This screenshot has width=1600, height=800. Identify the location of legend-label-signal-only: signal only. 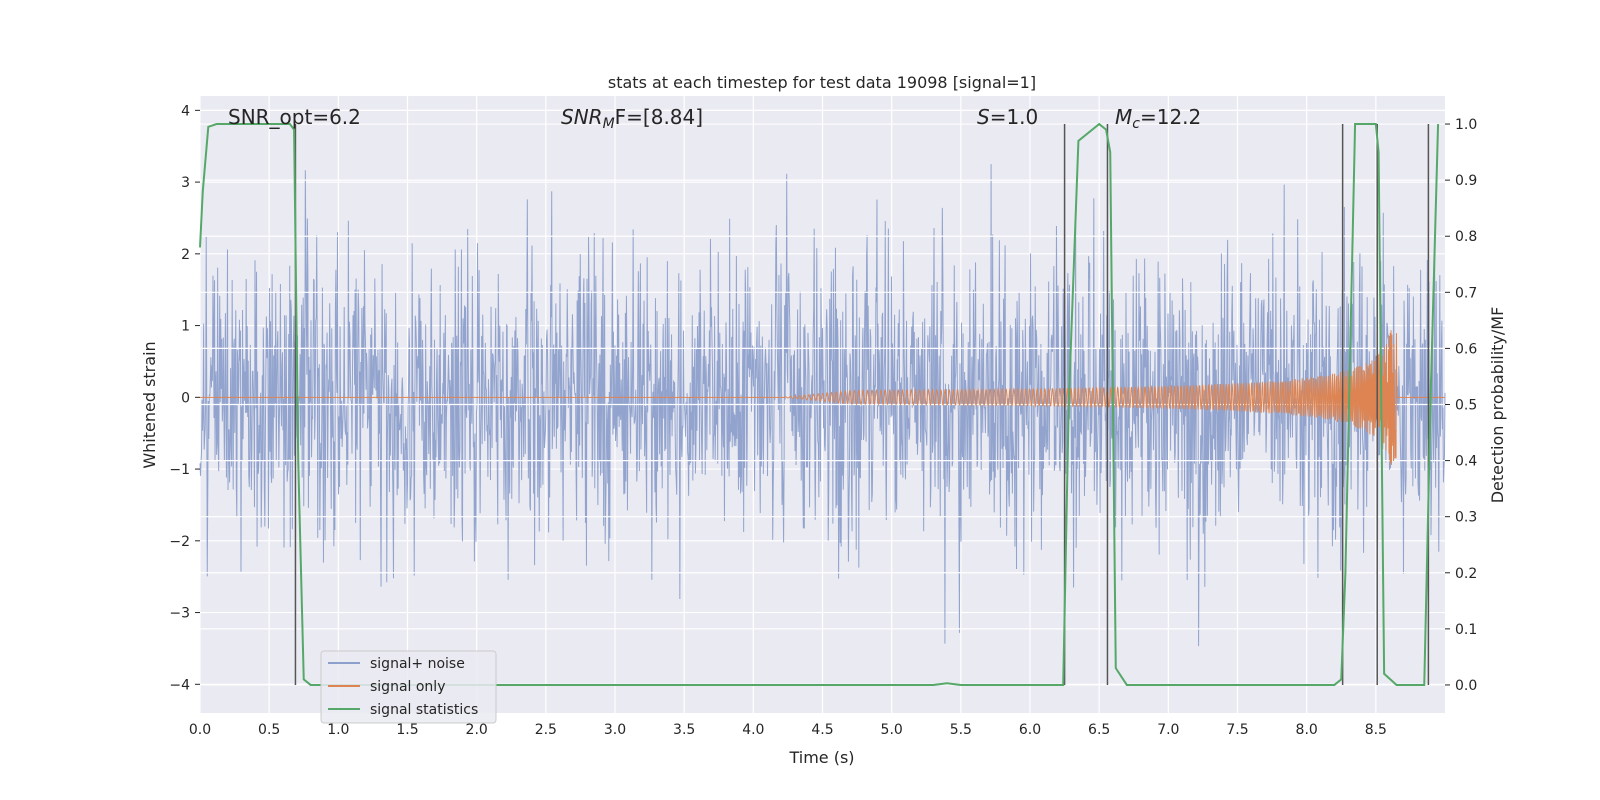
(407, 687).